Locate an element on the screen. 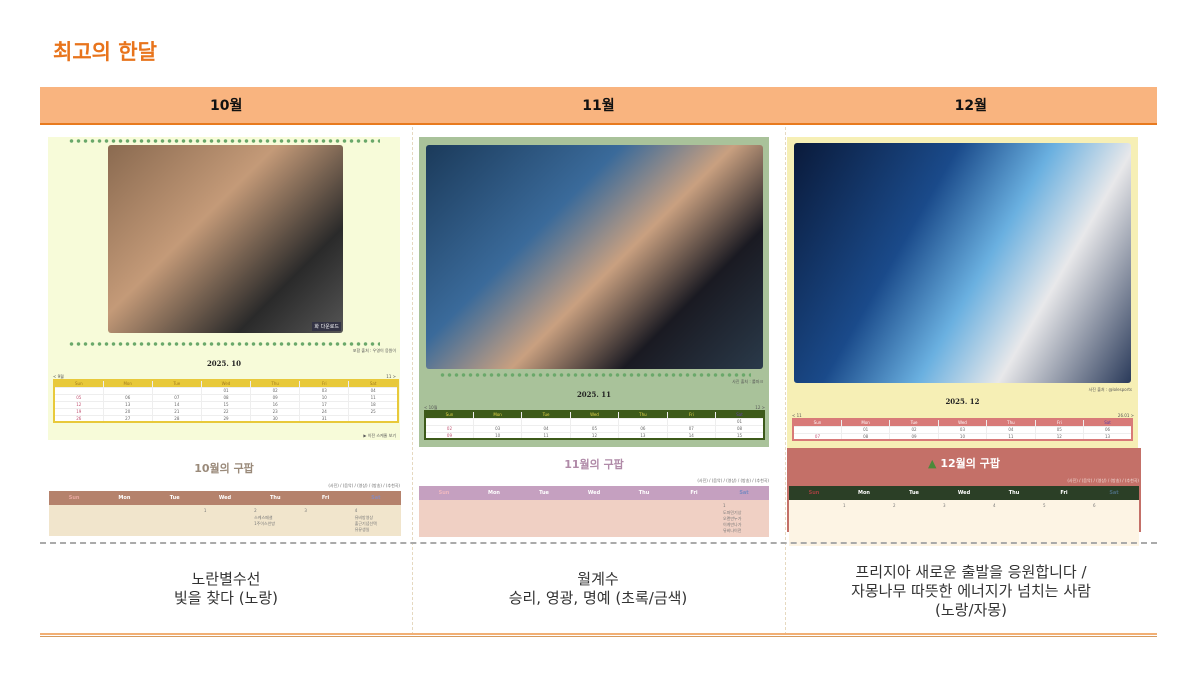 This screenshot has width=1200, height=675. calendar-day: 16 is located at coordinates (275, 404).